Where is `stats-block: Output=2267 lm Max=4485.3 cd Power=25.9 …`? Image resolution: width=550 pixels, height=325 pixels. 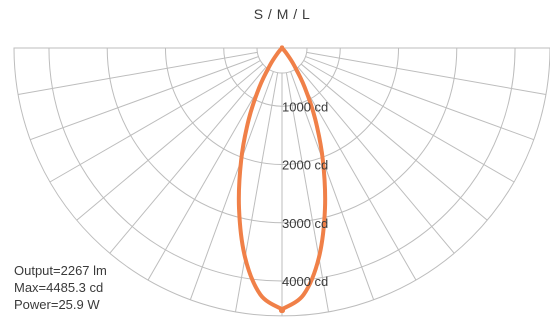 stats-block: Output=2267 lm Max=4485.3 cd Power=25.9 … is located at coordinates (60, 287).